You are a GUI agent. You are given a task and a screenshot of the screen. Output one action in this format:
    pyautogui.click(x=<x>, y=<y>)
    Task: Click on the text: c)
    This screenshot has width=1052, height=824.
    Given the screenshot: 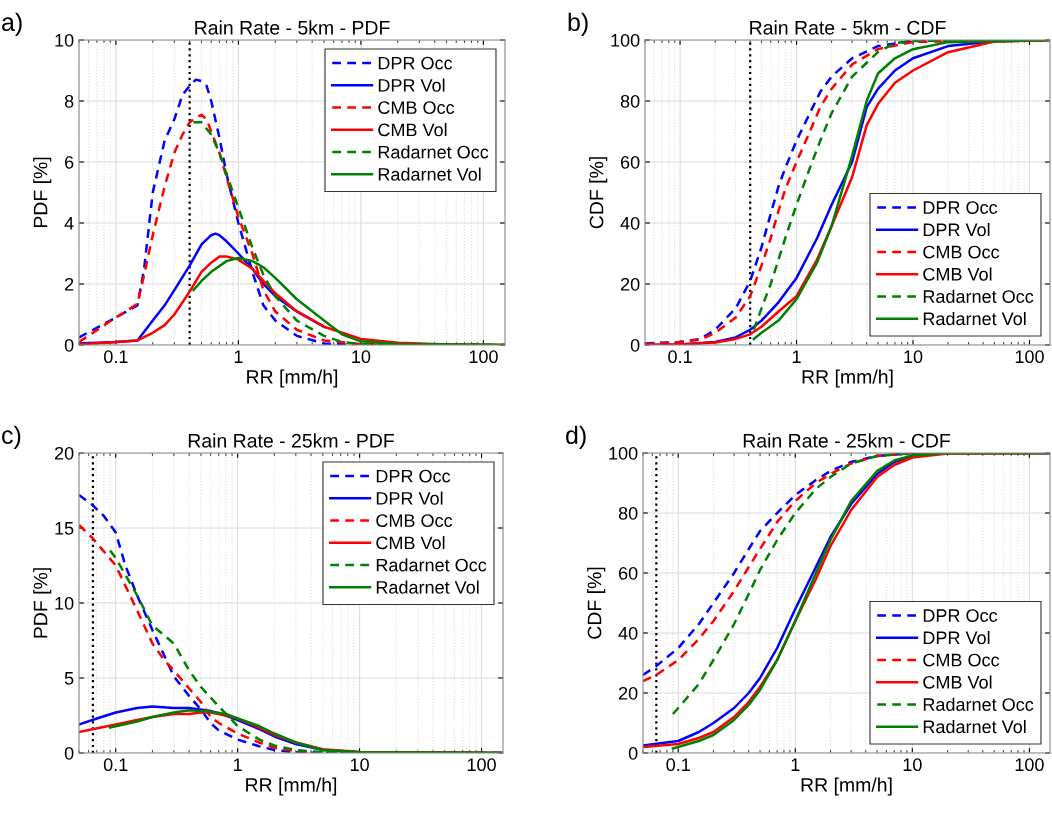 What is the action you would take?
    pyautogui.click(x=11, y=437)
    